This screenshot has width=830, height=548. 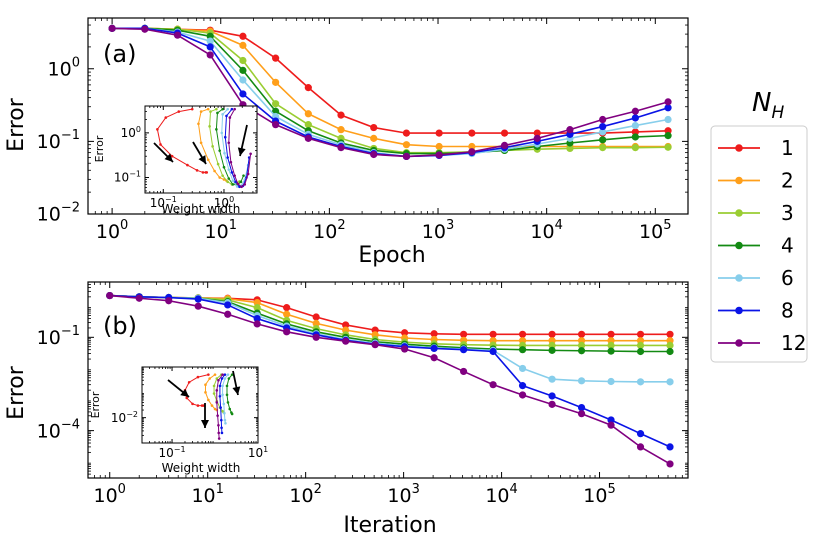 What do you see at coordinates (124, 225) in the screenshot?
I see `panel-a-x-tick-label-exponent: 0` at bounding box center [124, 225].